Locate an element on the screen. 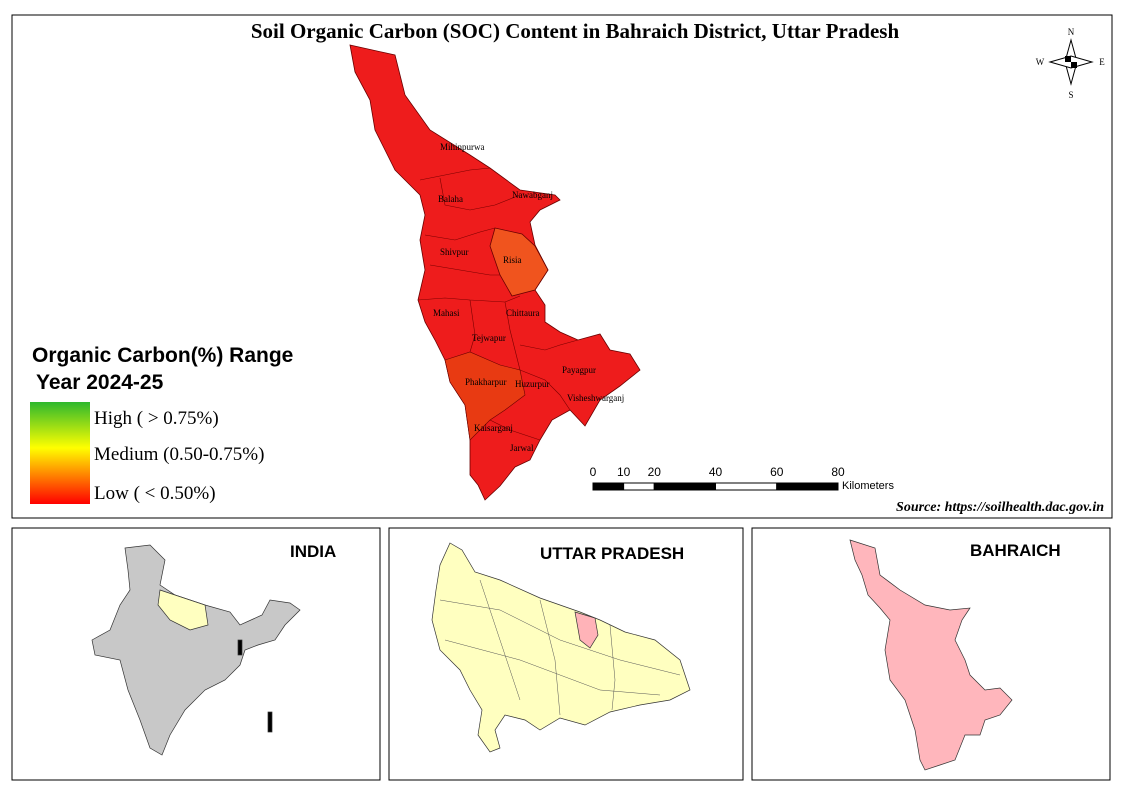 Image resolution: width=1123 pixels, height=794 pixels. block-label: Mihinpurwa is located at coordinates (462, 147).